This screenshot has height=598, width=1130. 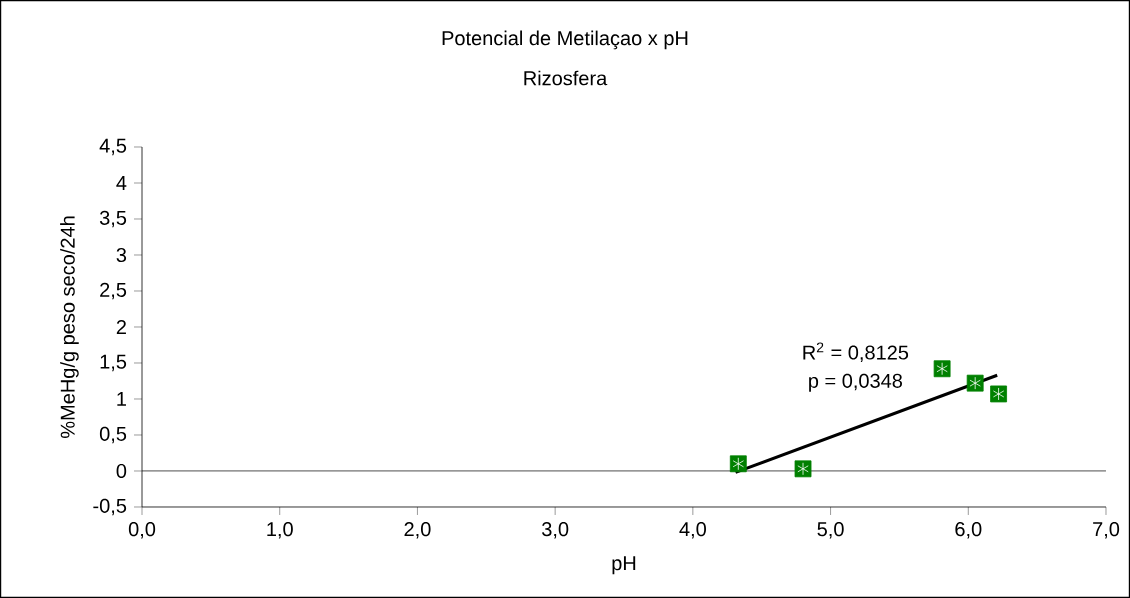 What do you see at coordinates (121, 255) in the screenshot?
I see `y-tick-label: 3` at bounding box center [121, 255].